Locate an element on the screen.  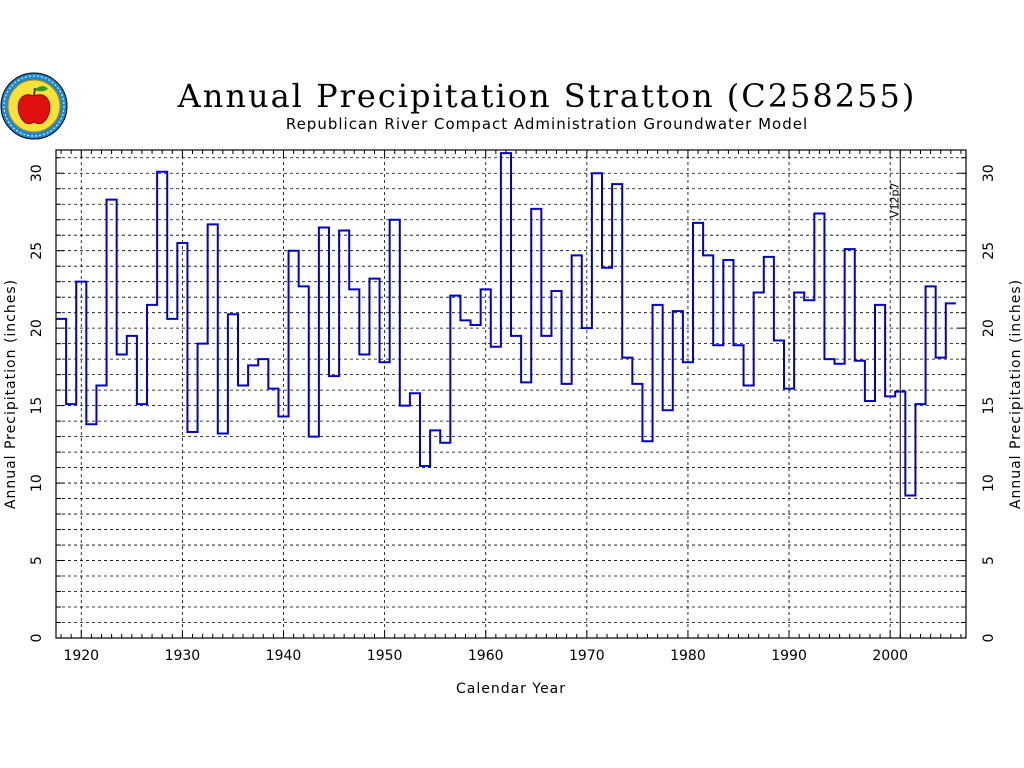
y-axis-label-left: Annual Precipitation (inches) is located at coordinates (11, 394).